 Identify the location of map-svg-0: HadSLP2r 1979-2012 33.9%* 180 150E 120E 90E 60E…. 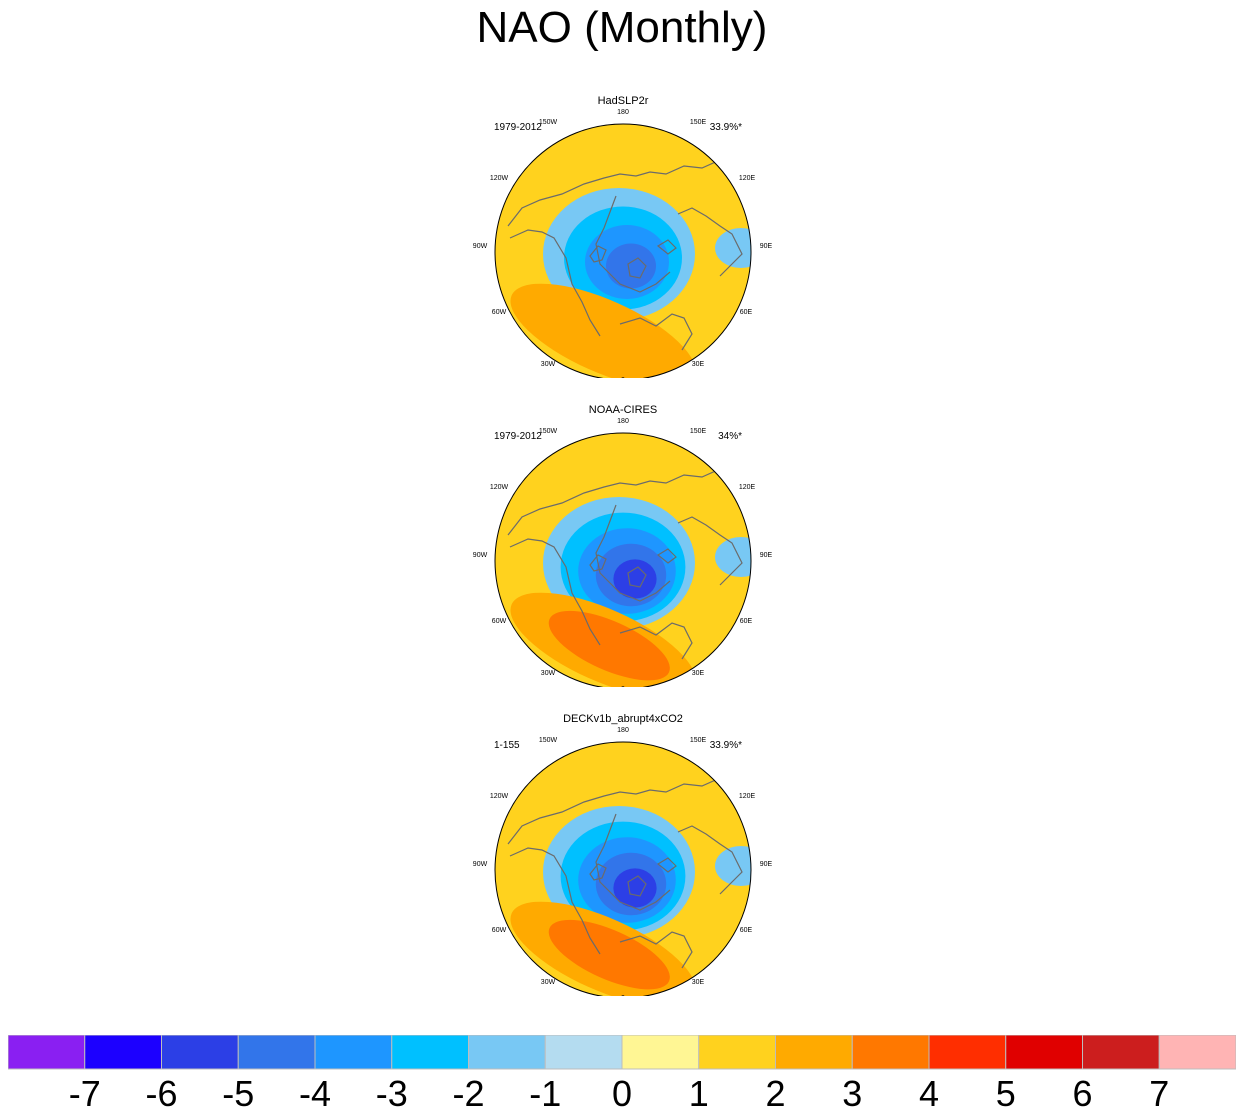
(623, 236).